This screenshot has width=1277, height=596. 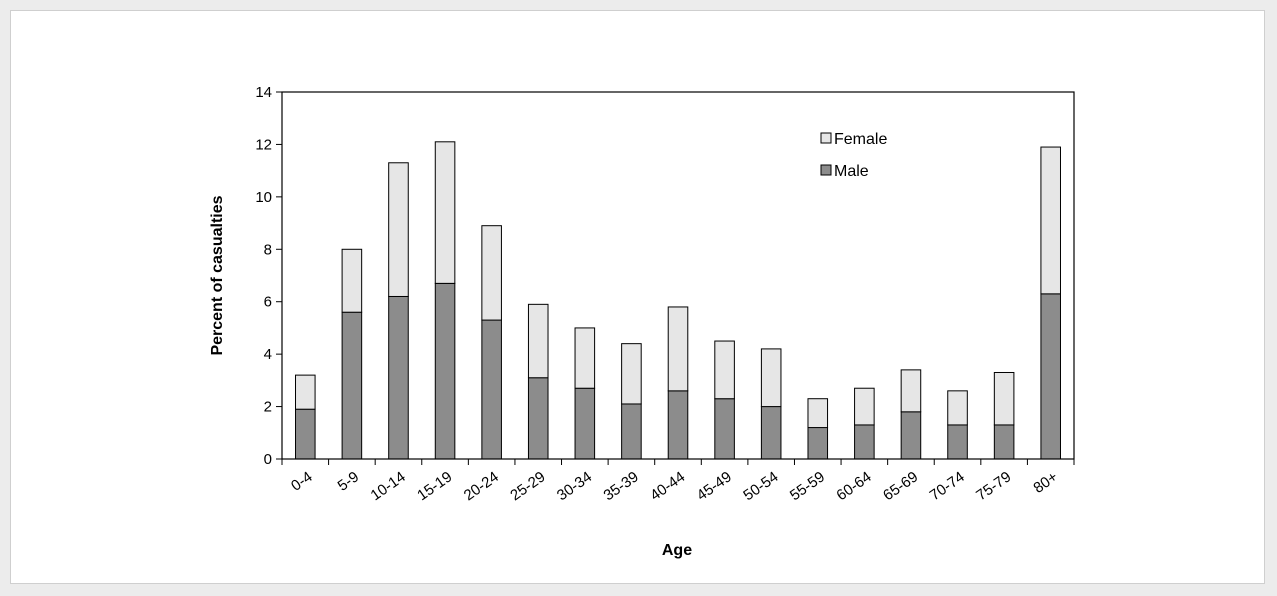 What do you see at coordinates (434, 486) in the screenshot?
I see `x-tick-label-15-19: 15-19` at bounding box center [434, 486].